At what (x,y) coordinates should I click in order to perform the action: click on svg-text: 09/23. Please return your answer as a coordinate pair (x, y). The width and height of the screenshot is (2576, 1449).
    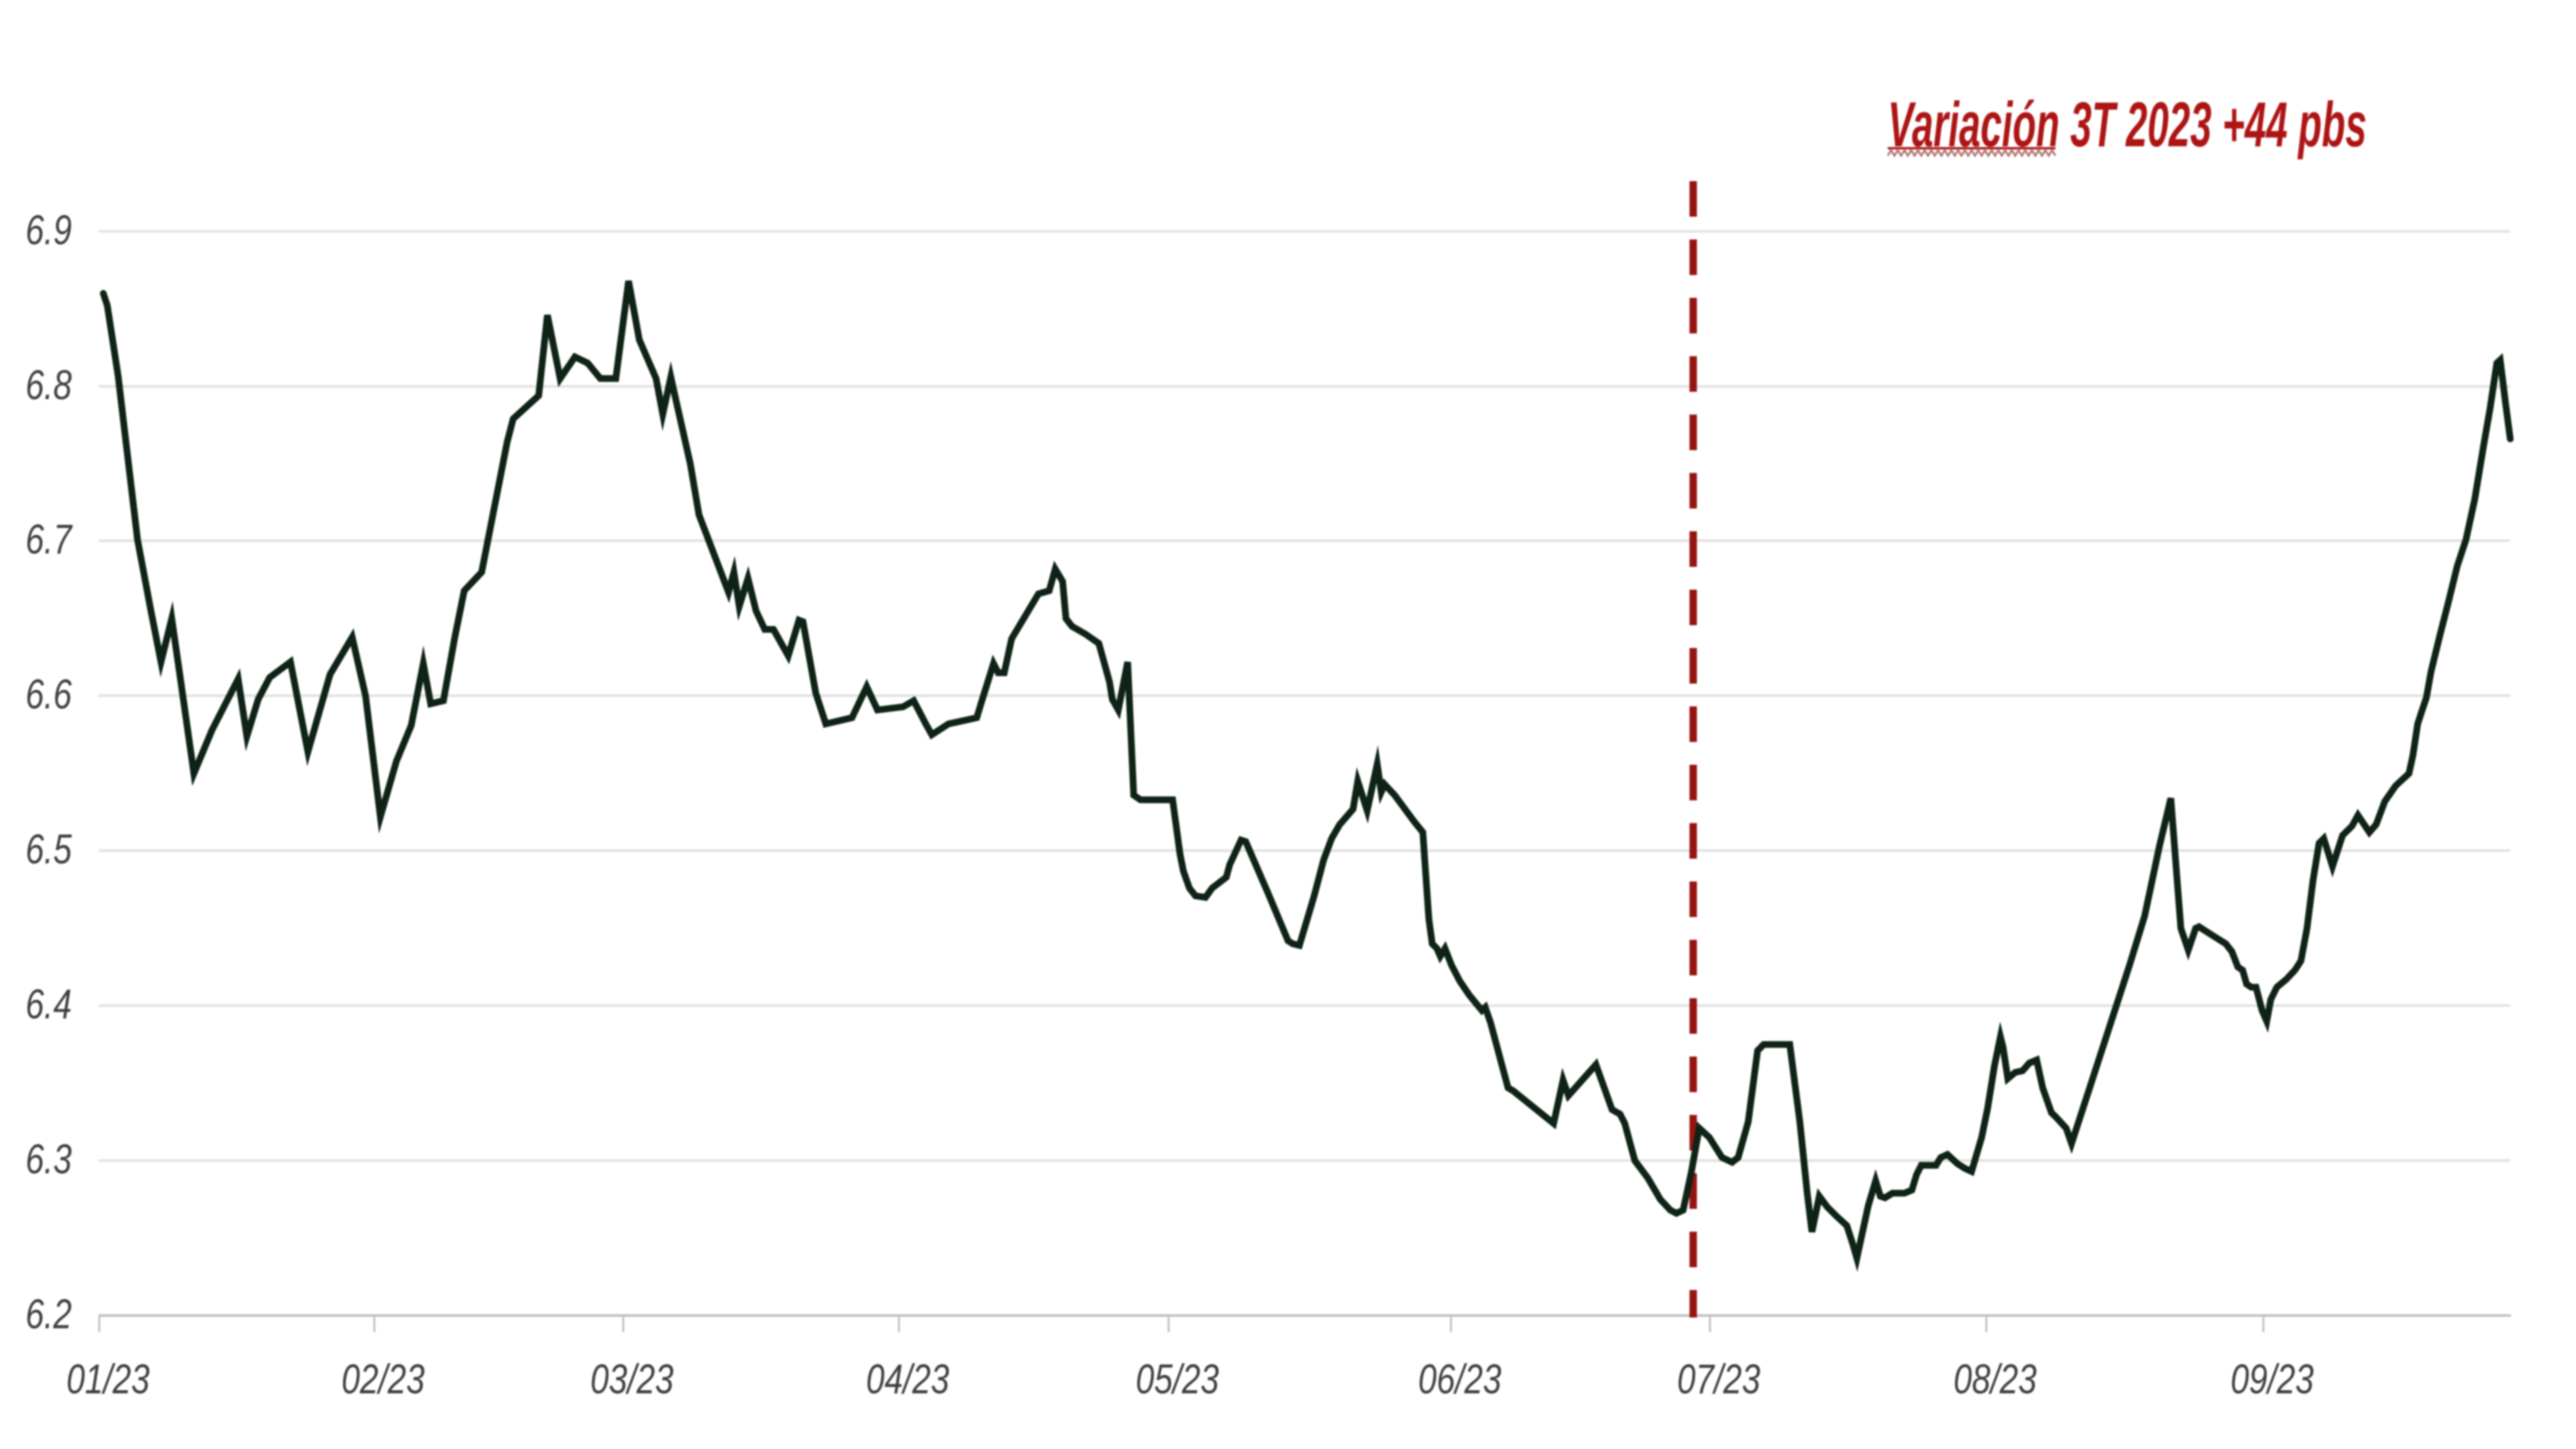
    Looking at the image, I should click on (2272, 1379).